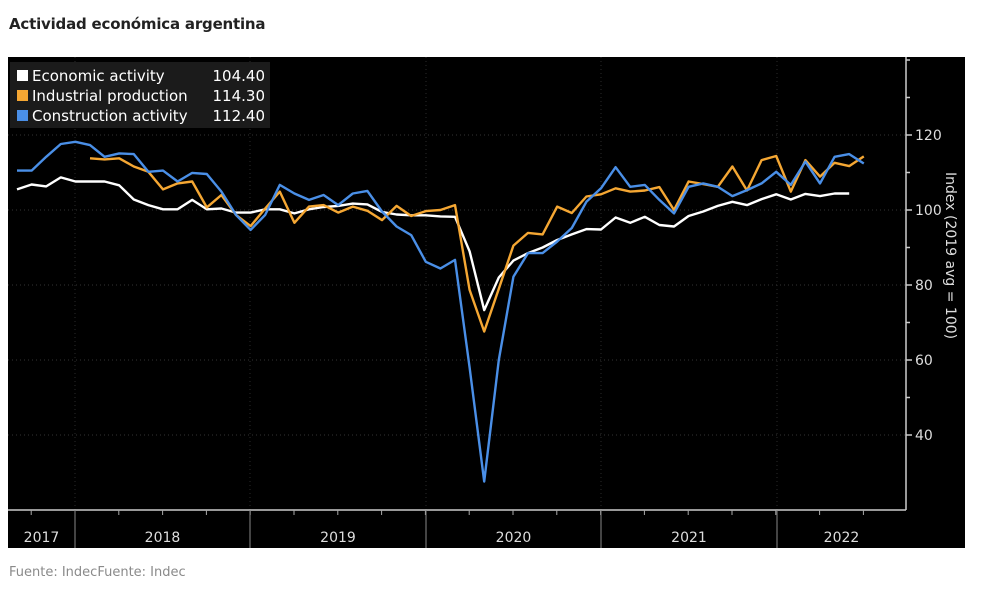 This screenshot has width=1000, height=590. What do you see at coordinates (928, 211) in the screenshot?
I see `y-tick-label: 100` at bounding box center [928, 211].